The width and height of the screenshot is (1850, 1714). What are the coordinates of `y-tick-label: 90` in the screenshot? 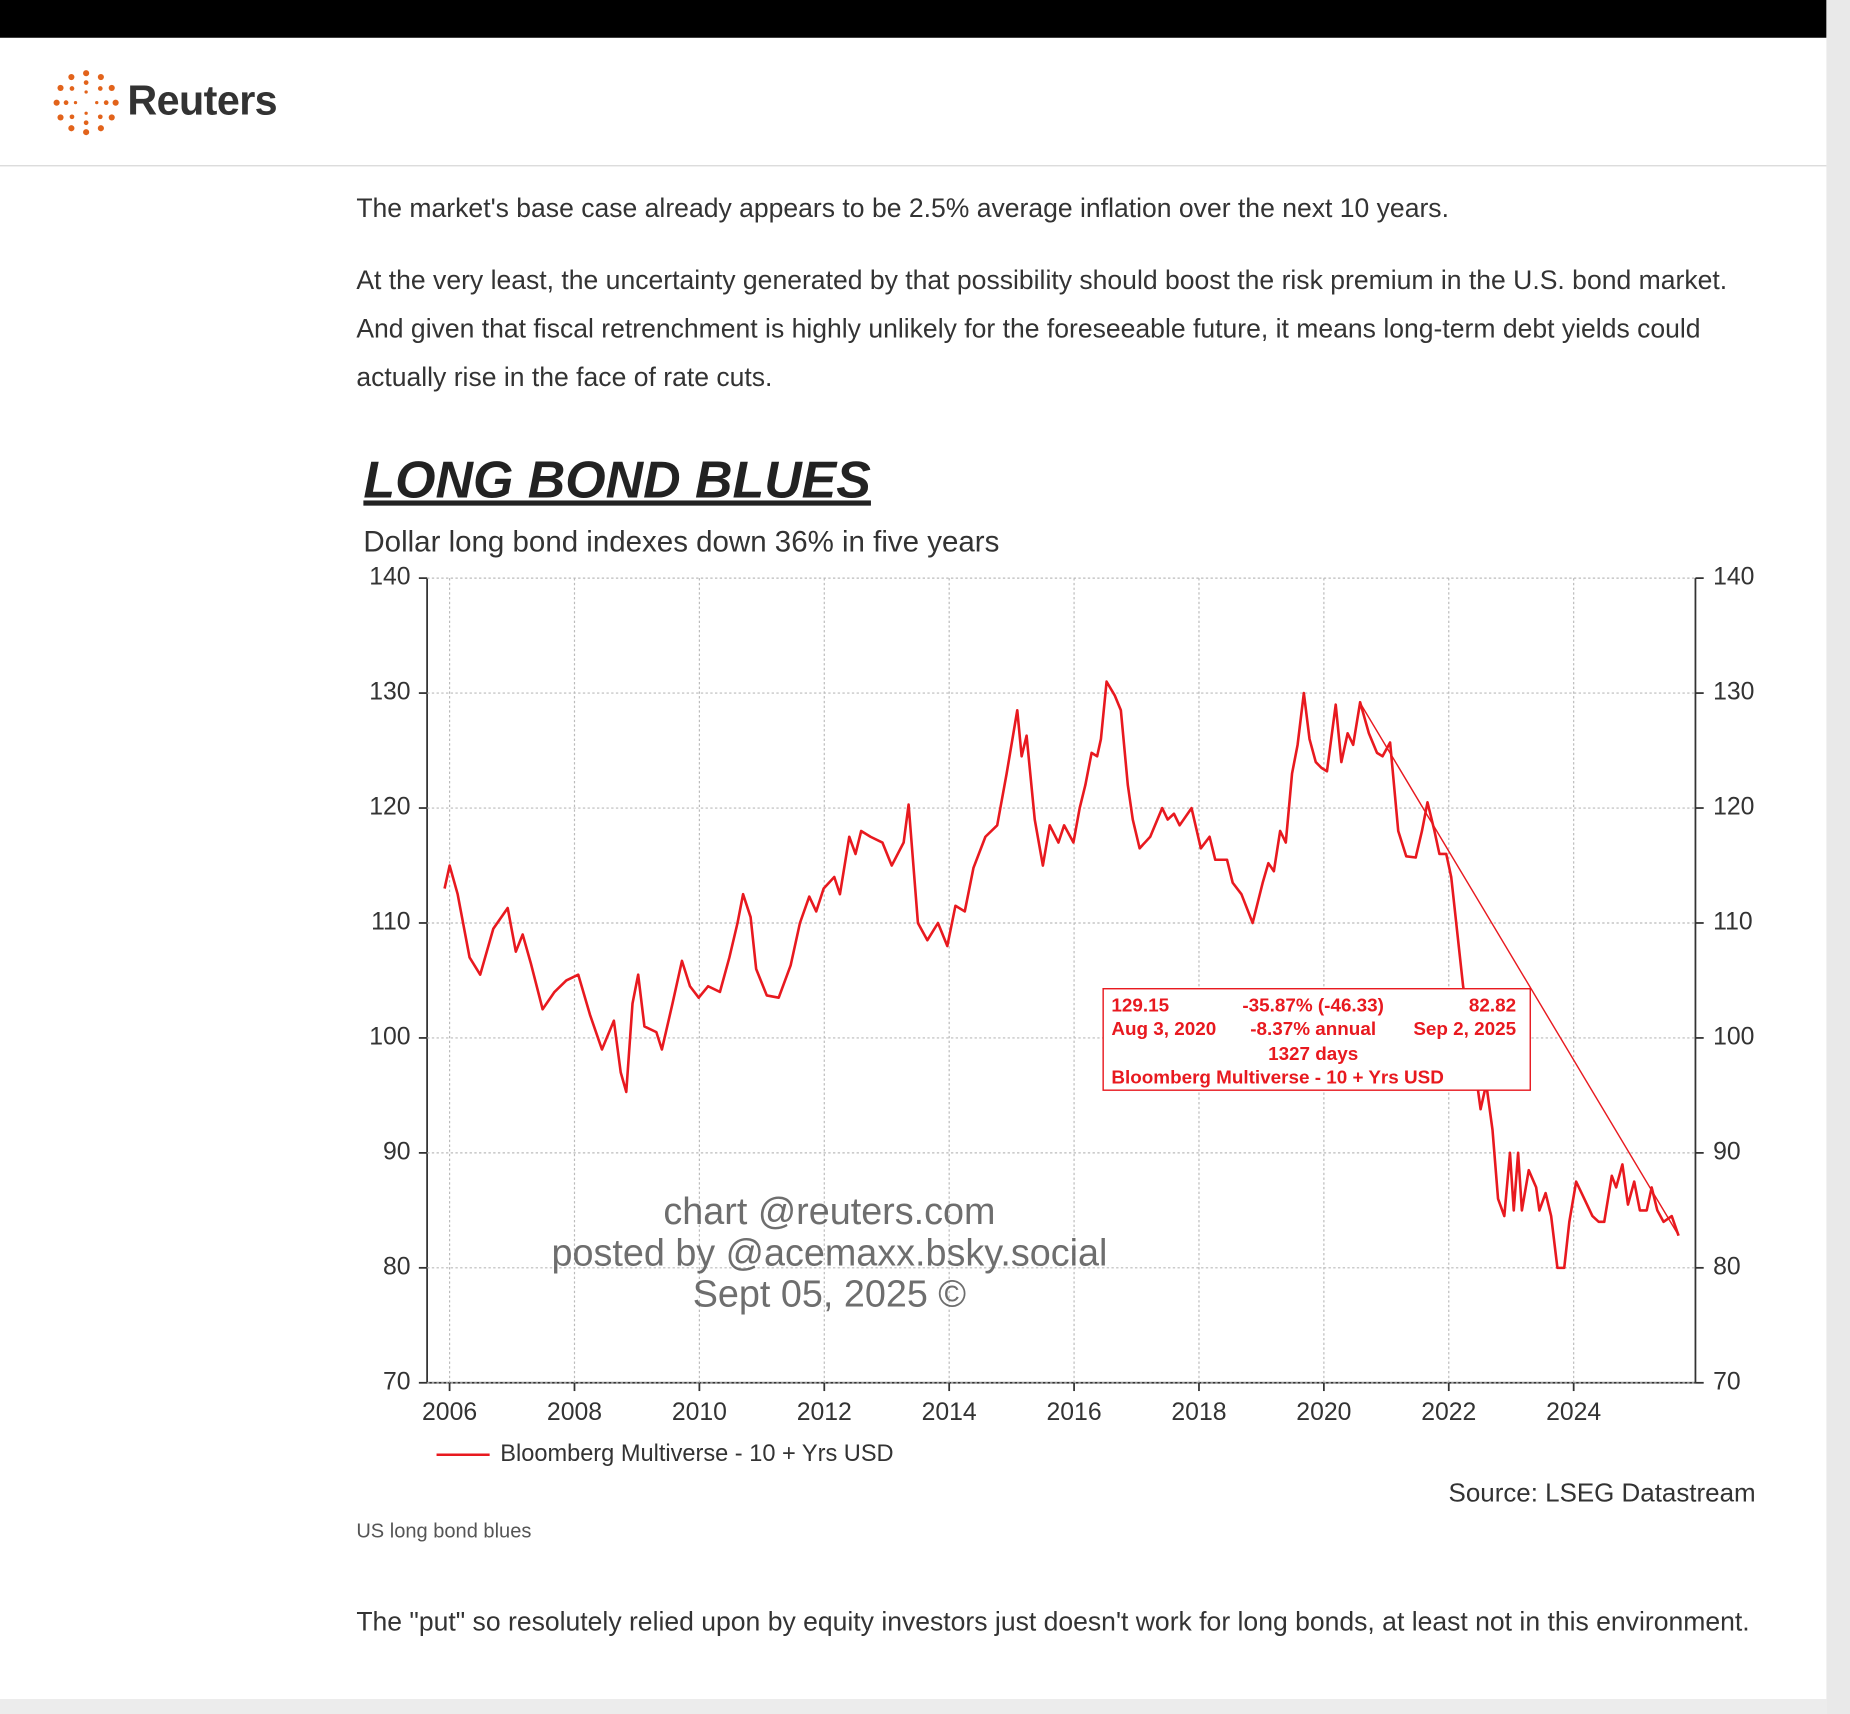 It's located at (397, 1151).